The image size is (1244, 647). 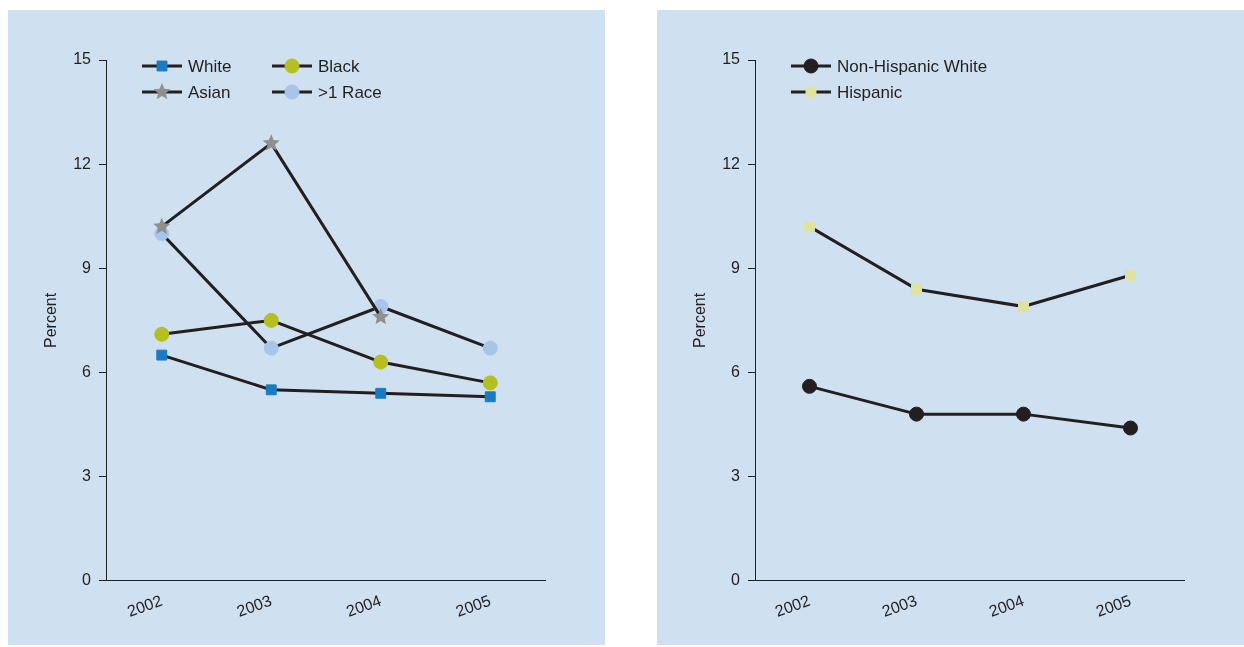 What do you see at coordinates (210, 66) in the screenshot?
I see `legend-label: White` at bounding box center [210, 66].